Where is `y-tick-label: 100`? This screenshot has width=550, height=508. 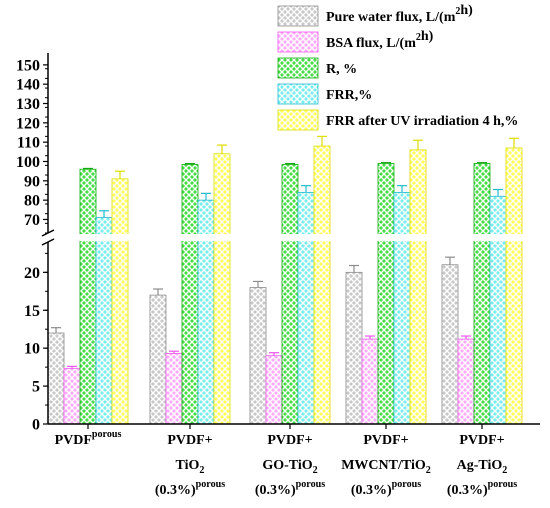 y-tick-label: 100 is located at coordinates (28, 162).